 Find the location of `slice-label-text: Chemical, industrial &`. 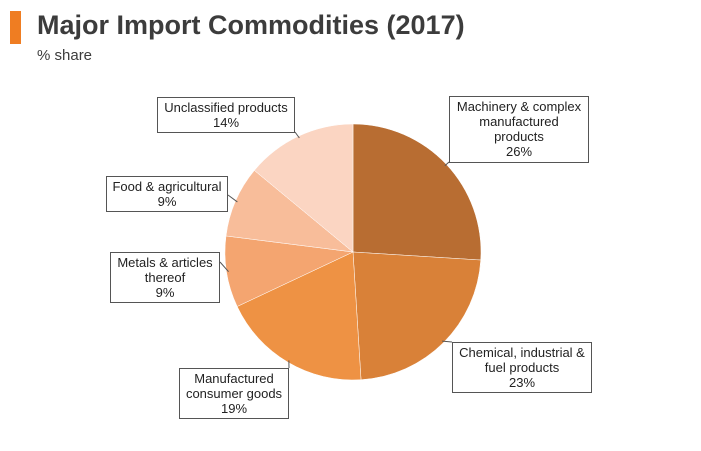

slice-label-text: Chemical, industrial & is located at coordinates (522, 352).